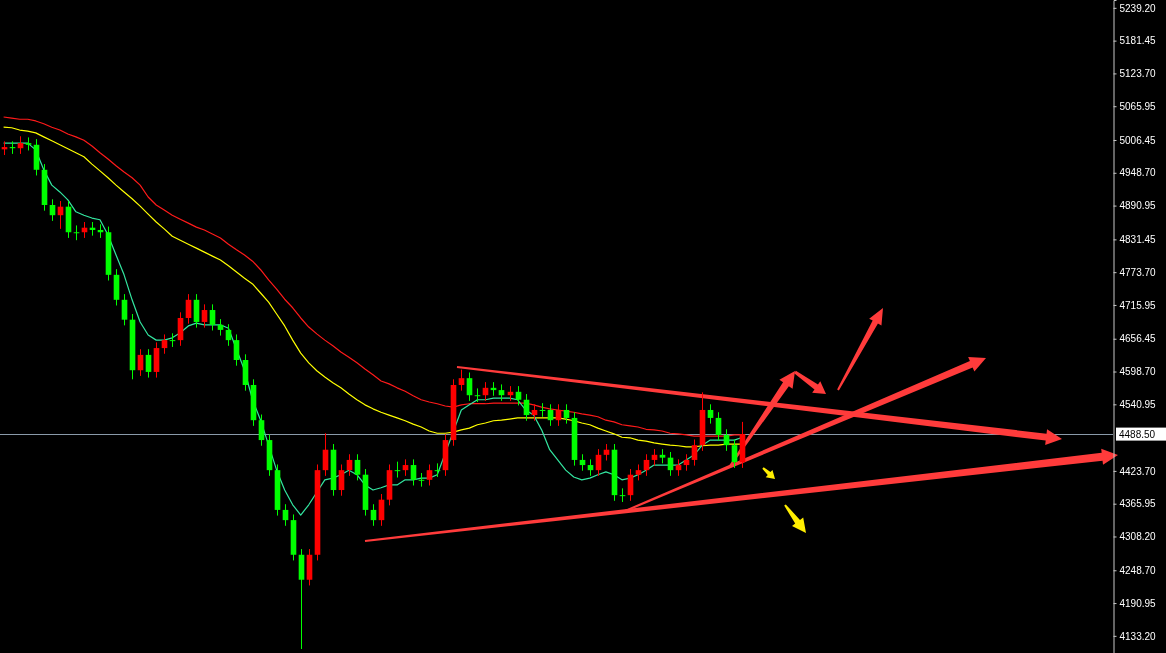  Describe the element at coordinates (1138, 405) in the screenshot. I see `y-tick-label: 4540.95` at that location.